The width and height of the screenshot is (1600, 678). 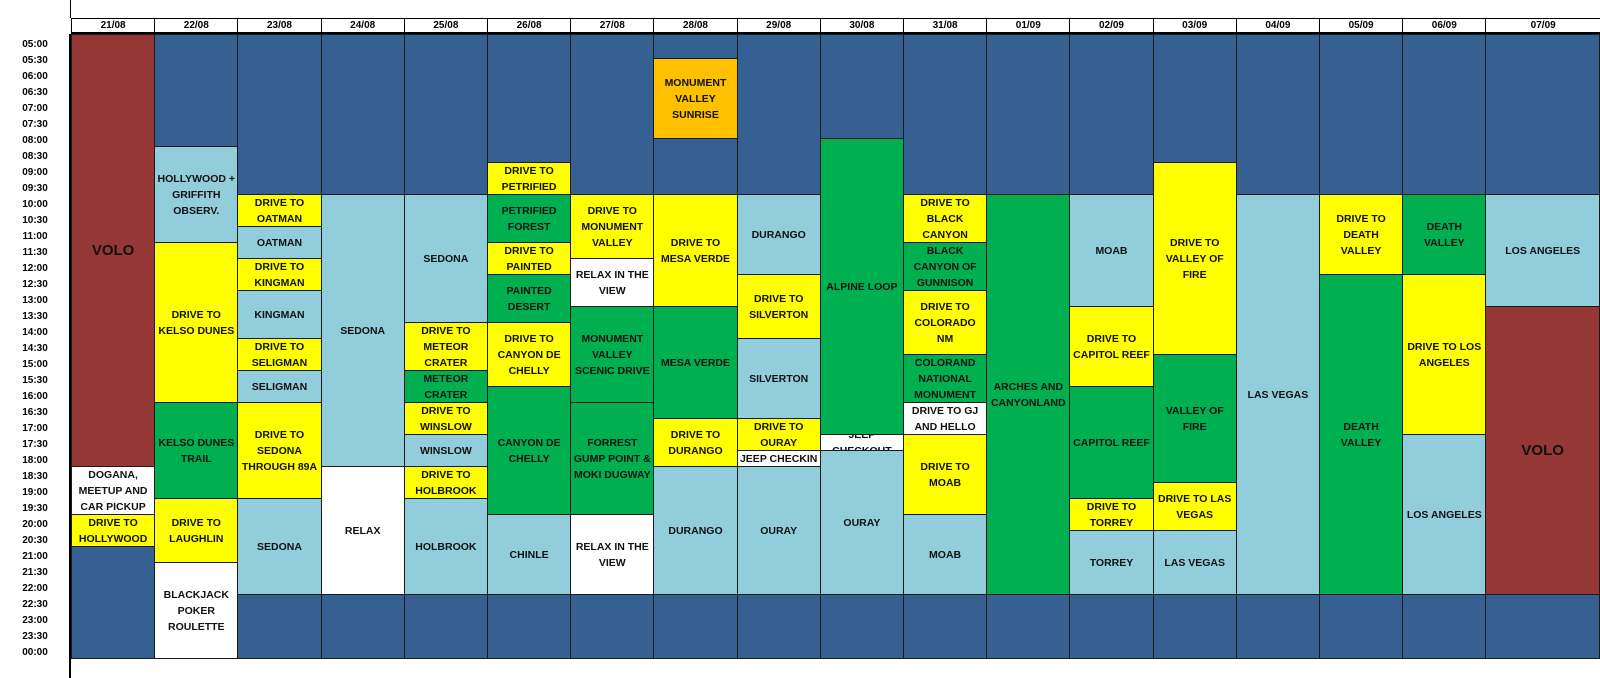 I want to click on day-header-05-09: 05/09, so click(x=1361, y=26).